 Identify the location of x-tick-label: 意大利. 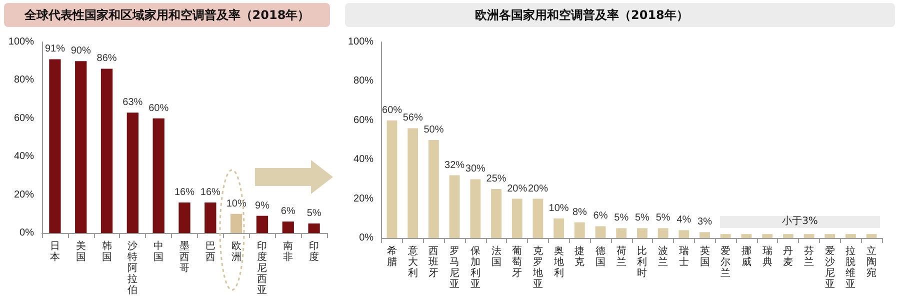
(412, 262).